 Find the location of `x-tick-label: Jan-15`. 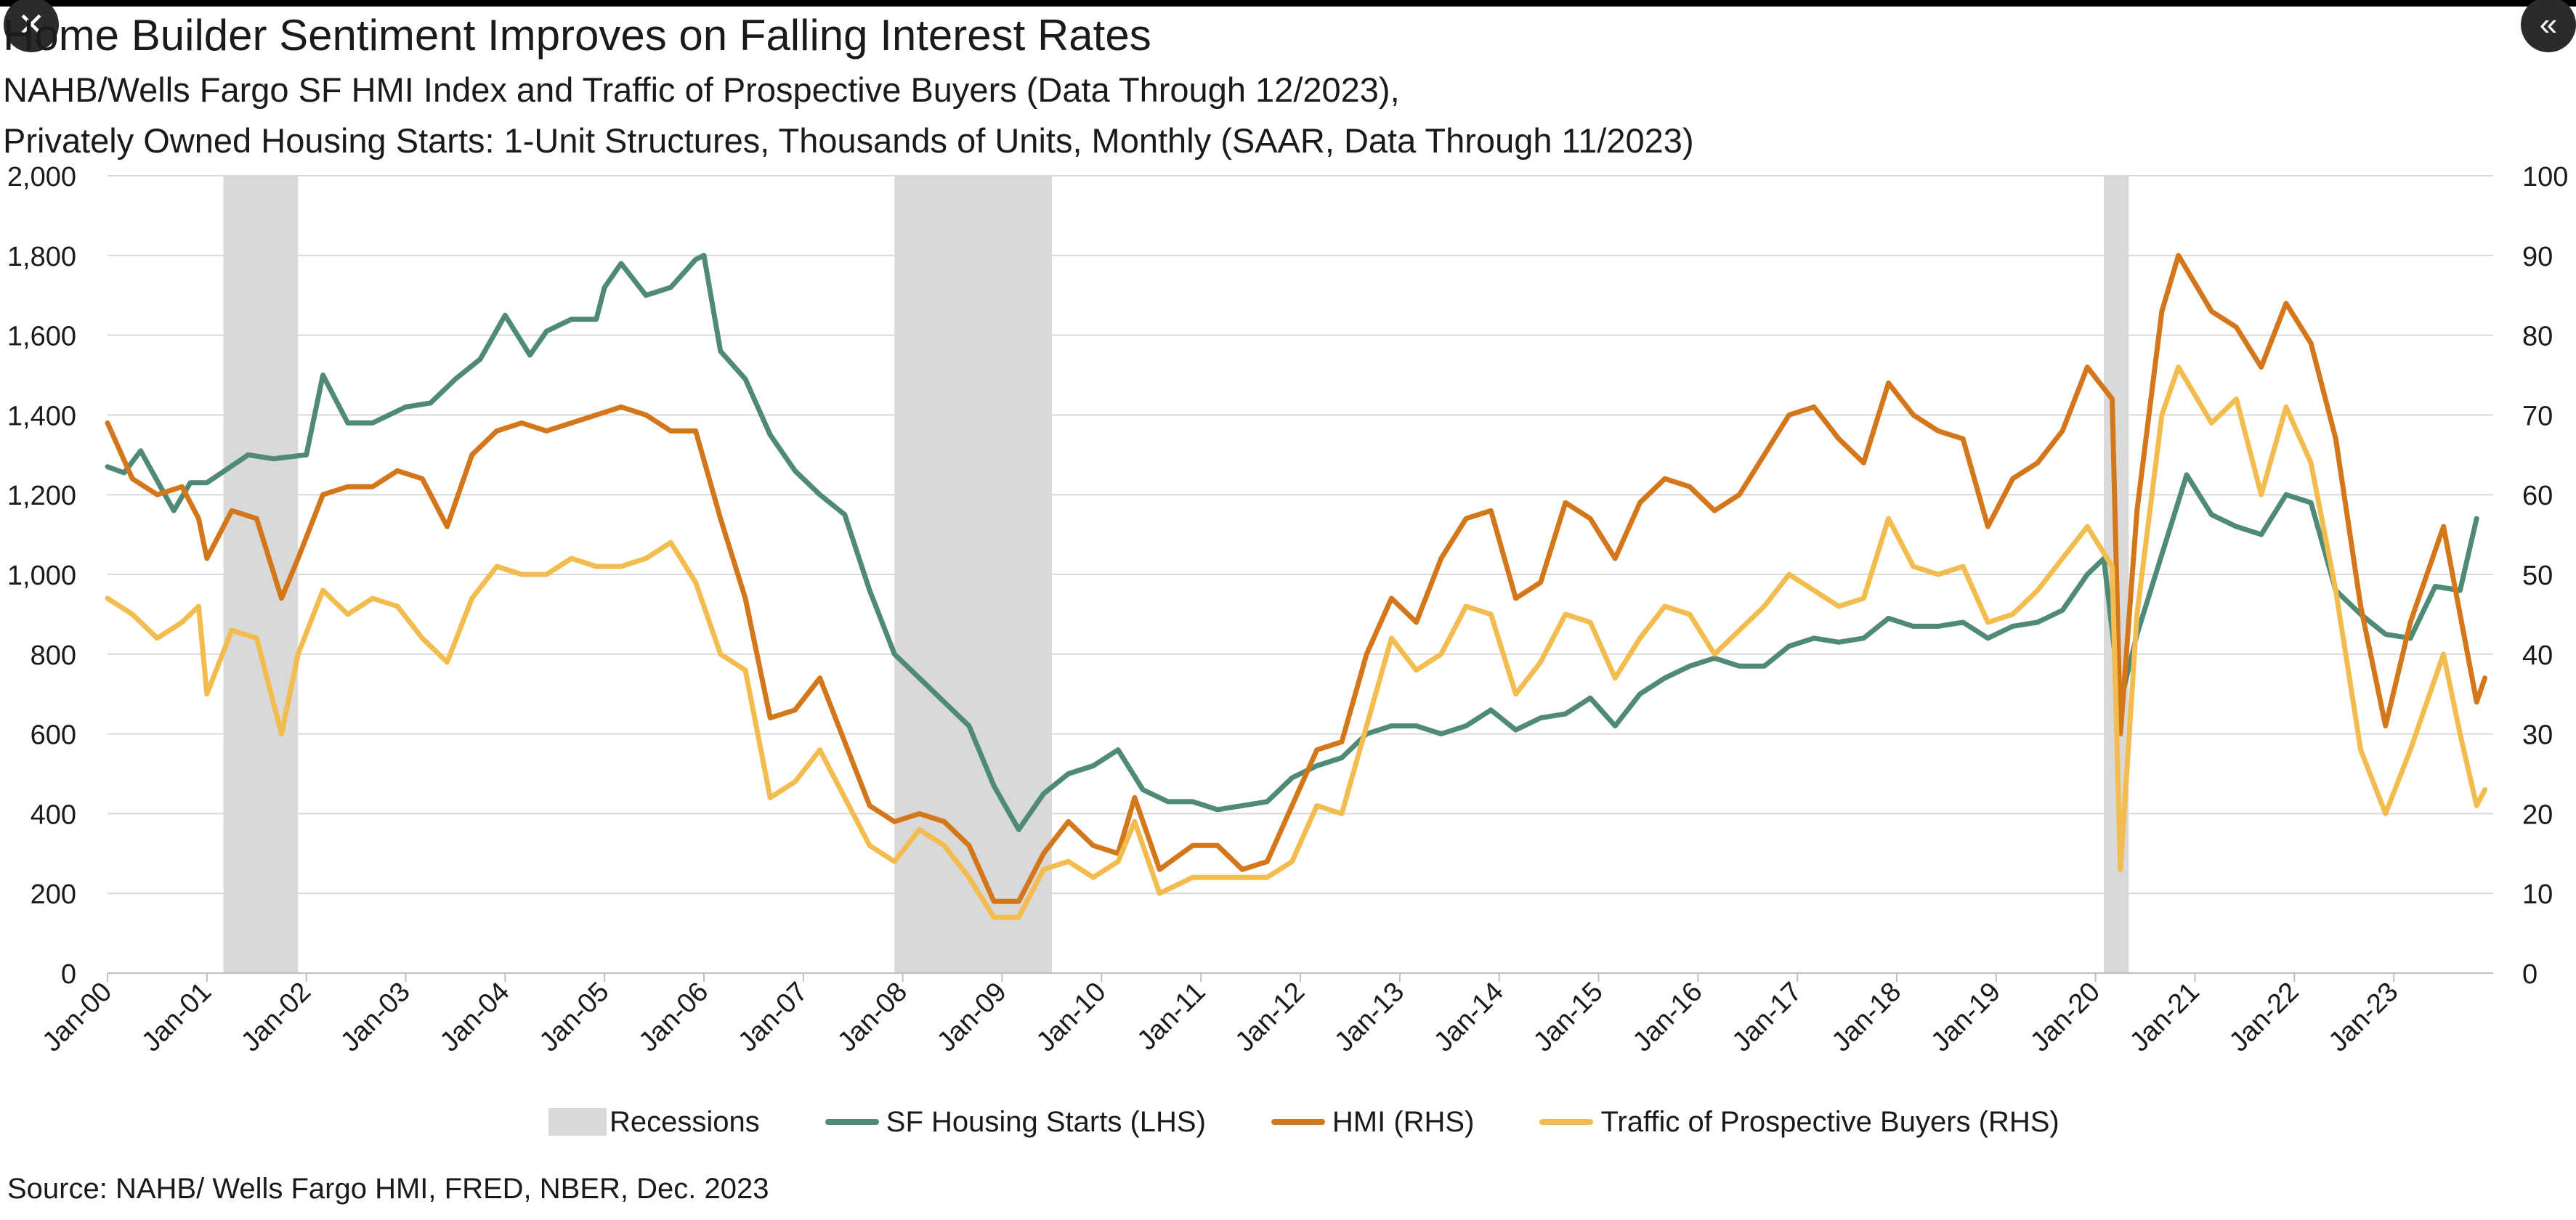

x-tick-label: Jan-15 is located at coordinates (1568, 1017).